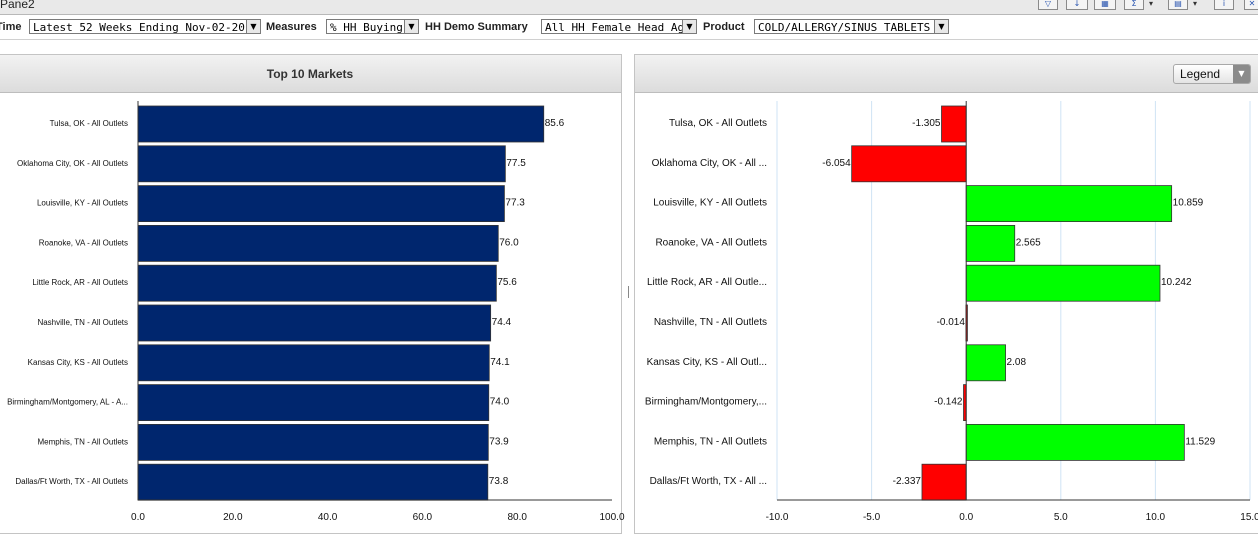 The image size is (1258, 534). I want to click on data-label: -2.337, so click(907, 481).